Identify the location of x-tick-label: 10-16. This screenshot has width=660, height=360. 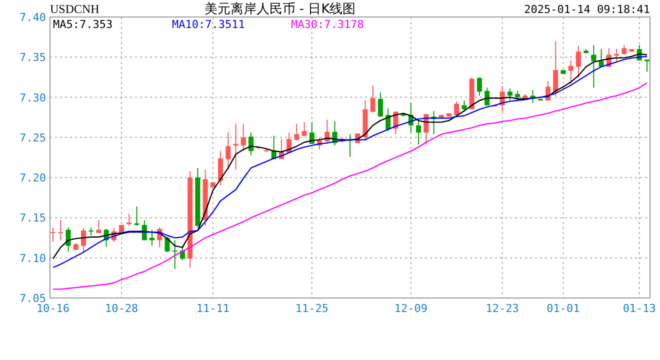
(53, 308).